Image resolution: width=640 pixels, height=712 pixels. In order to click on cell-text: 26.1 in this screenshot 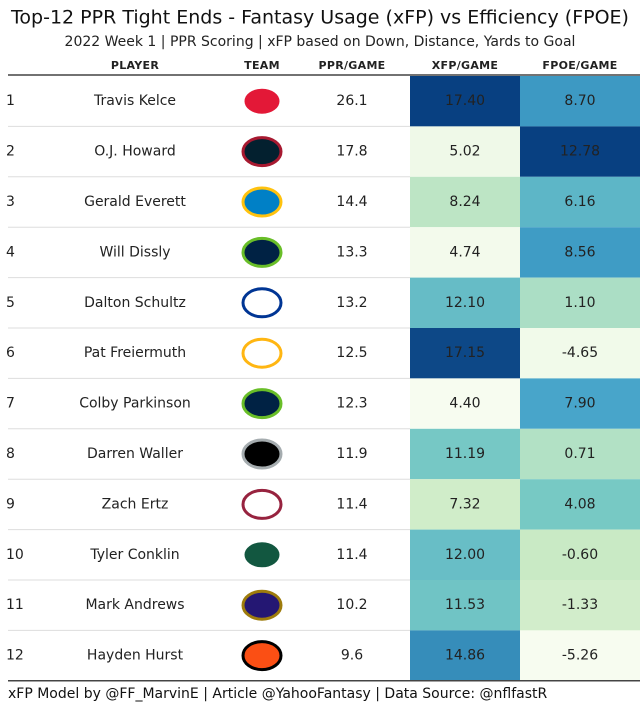, I will do `click(351, 101)`.